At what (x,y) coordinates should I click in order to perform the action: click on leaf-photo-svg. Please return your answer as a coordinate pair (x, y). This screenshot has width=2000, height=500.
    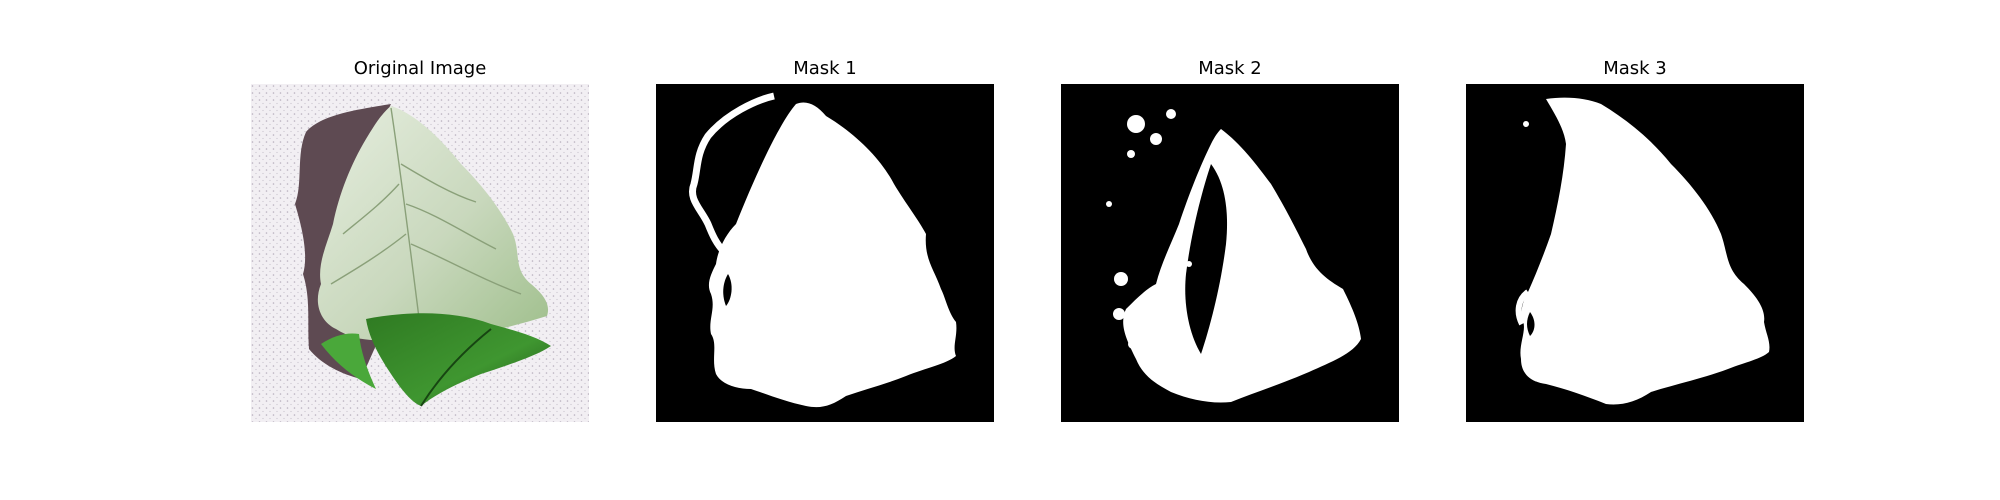
    Looking at the image, I should click on (420, 253).